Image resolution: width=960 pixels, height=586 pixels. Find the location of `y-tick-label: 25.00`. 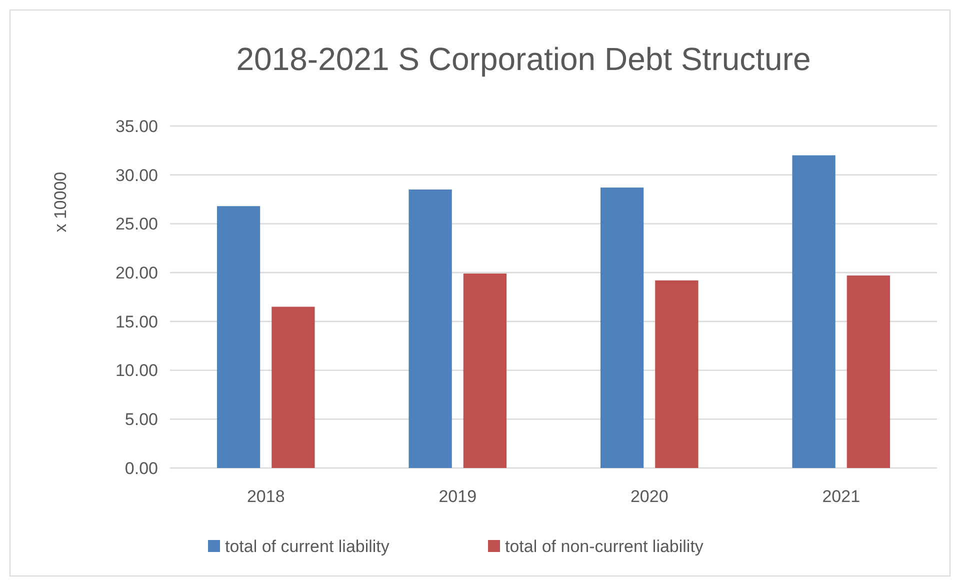

y-tick-label: 25.00 is located at coordinates (136, 224).